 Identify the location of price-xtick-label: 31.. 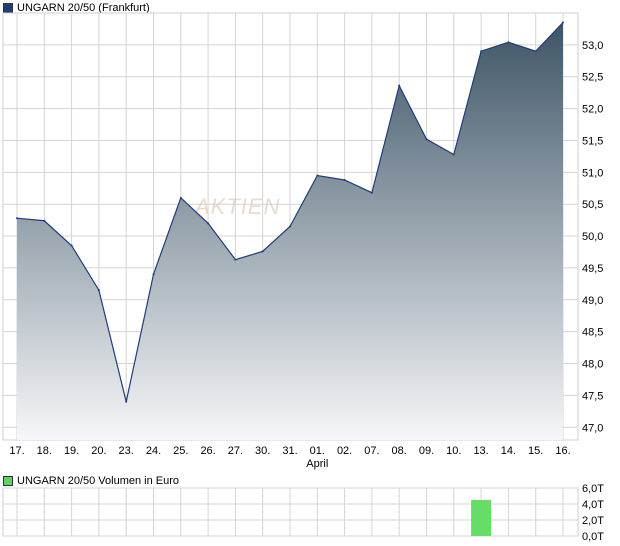
(289, 451).